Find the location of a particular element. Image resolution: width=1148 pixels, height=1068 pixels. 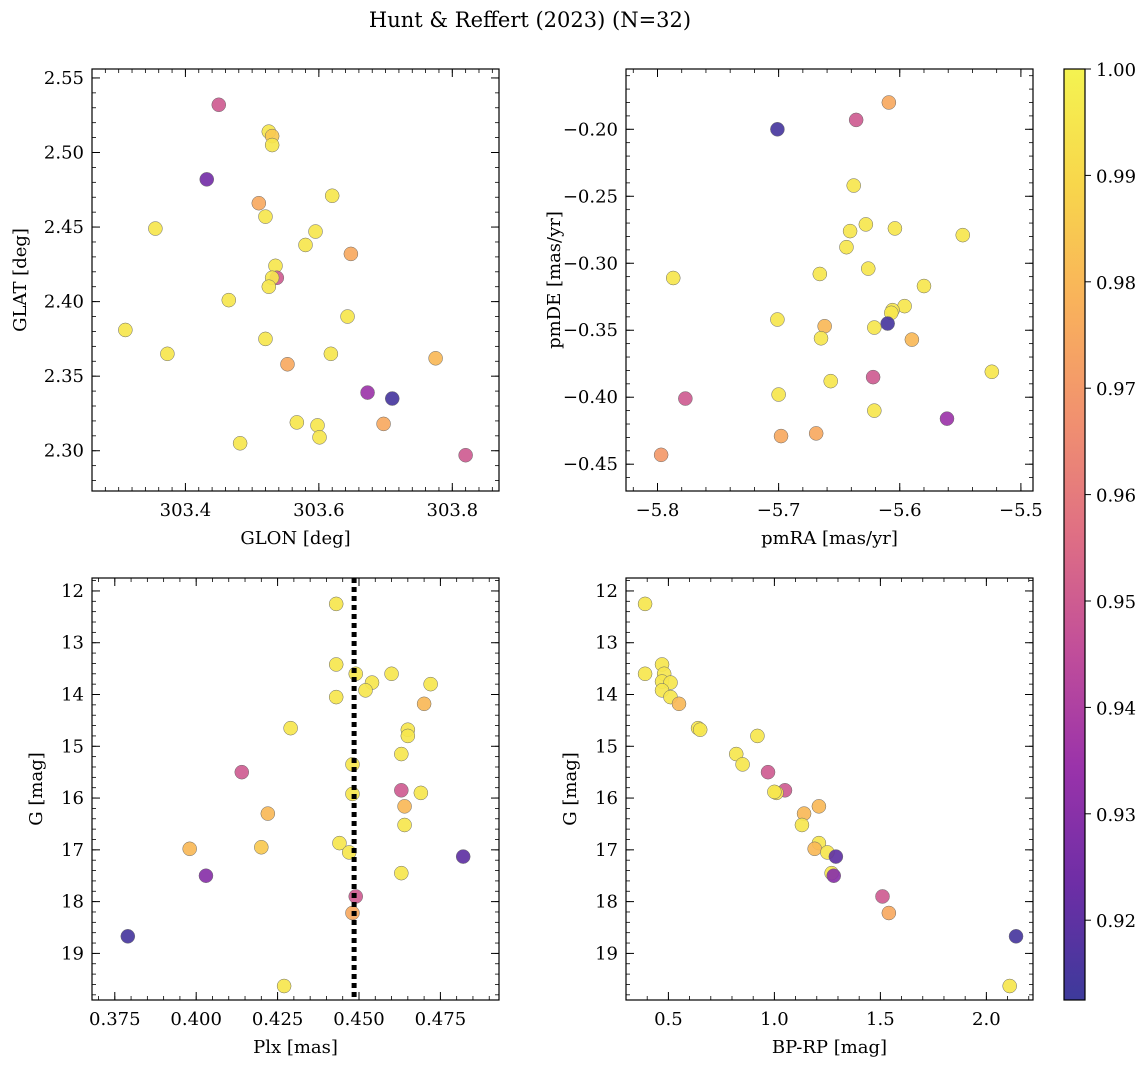

colorbar-tick-label: 0.95 is located at coordinates (1116, 602).